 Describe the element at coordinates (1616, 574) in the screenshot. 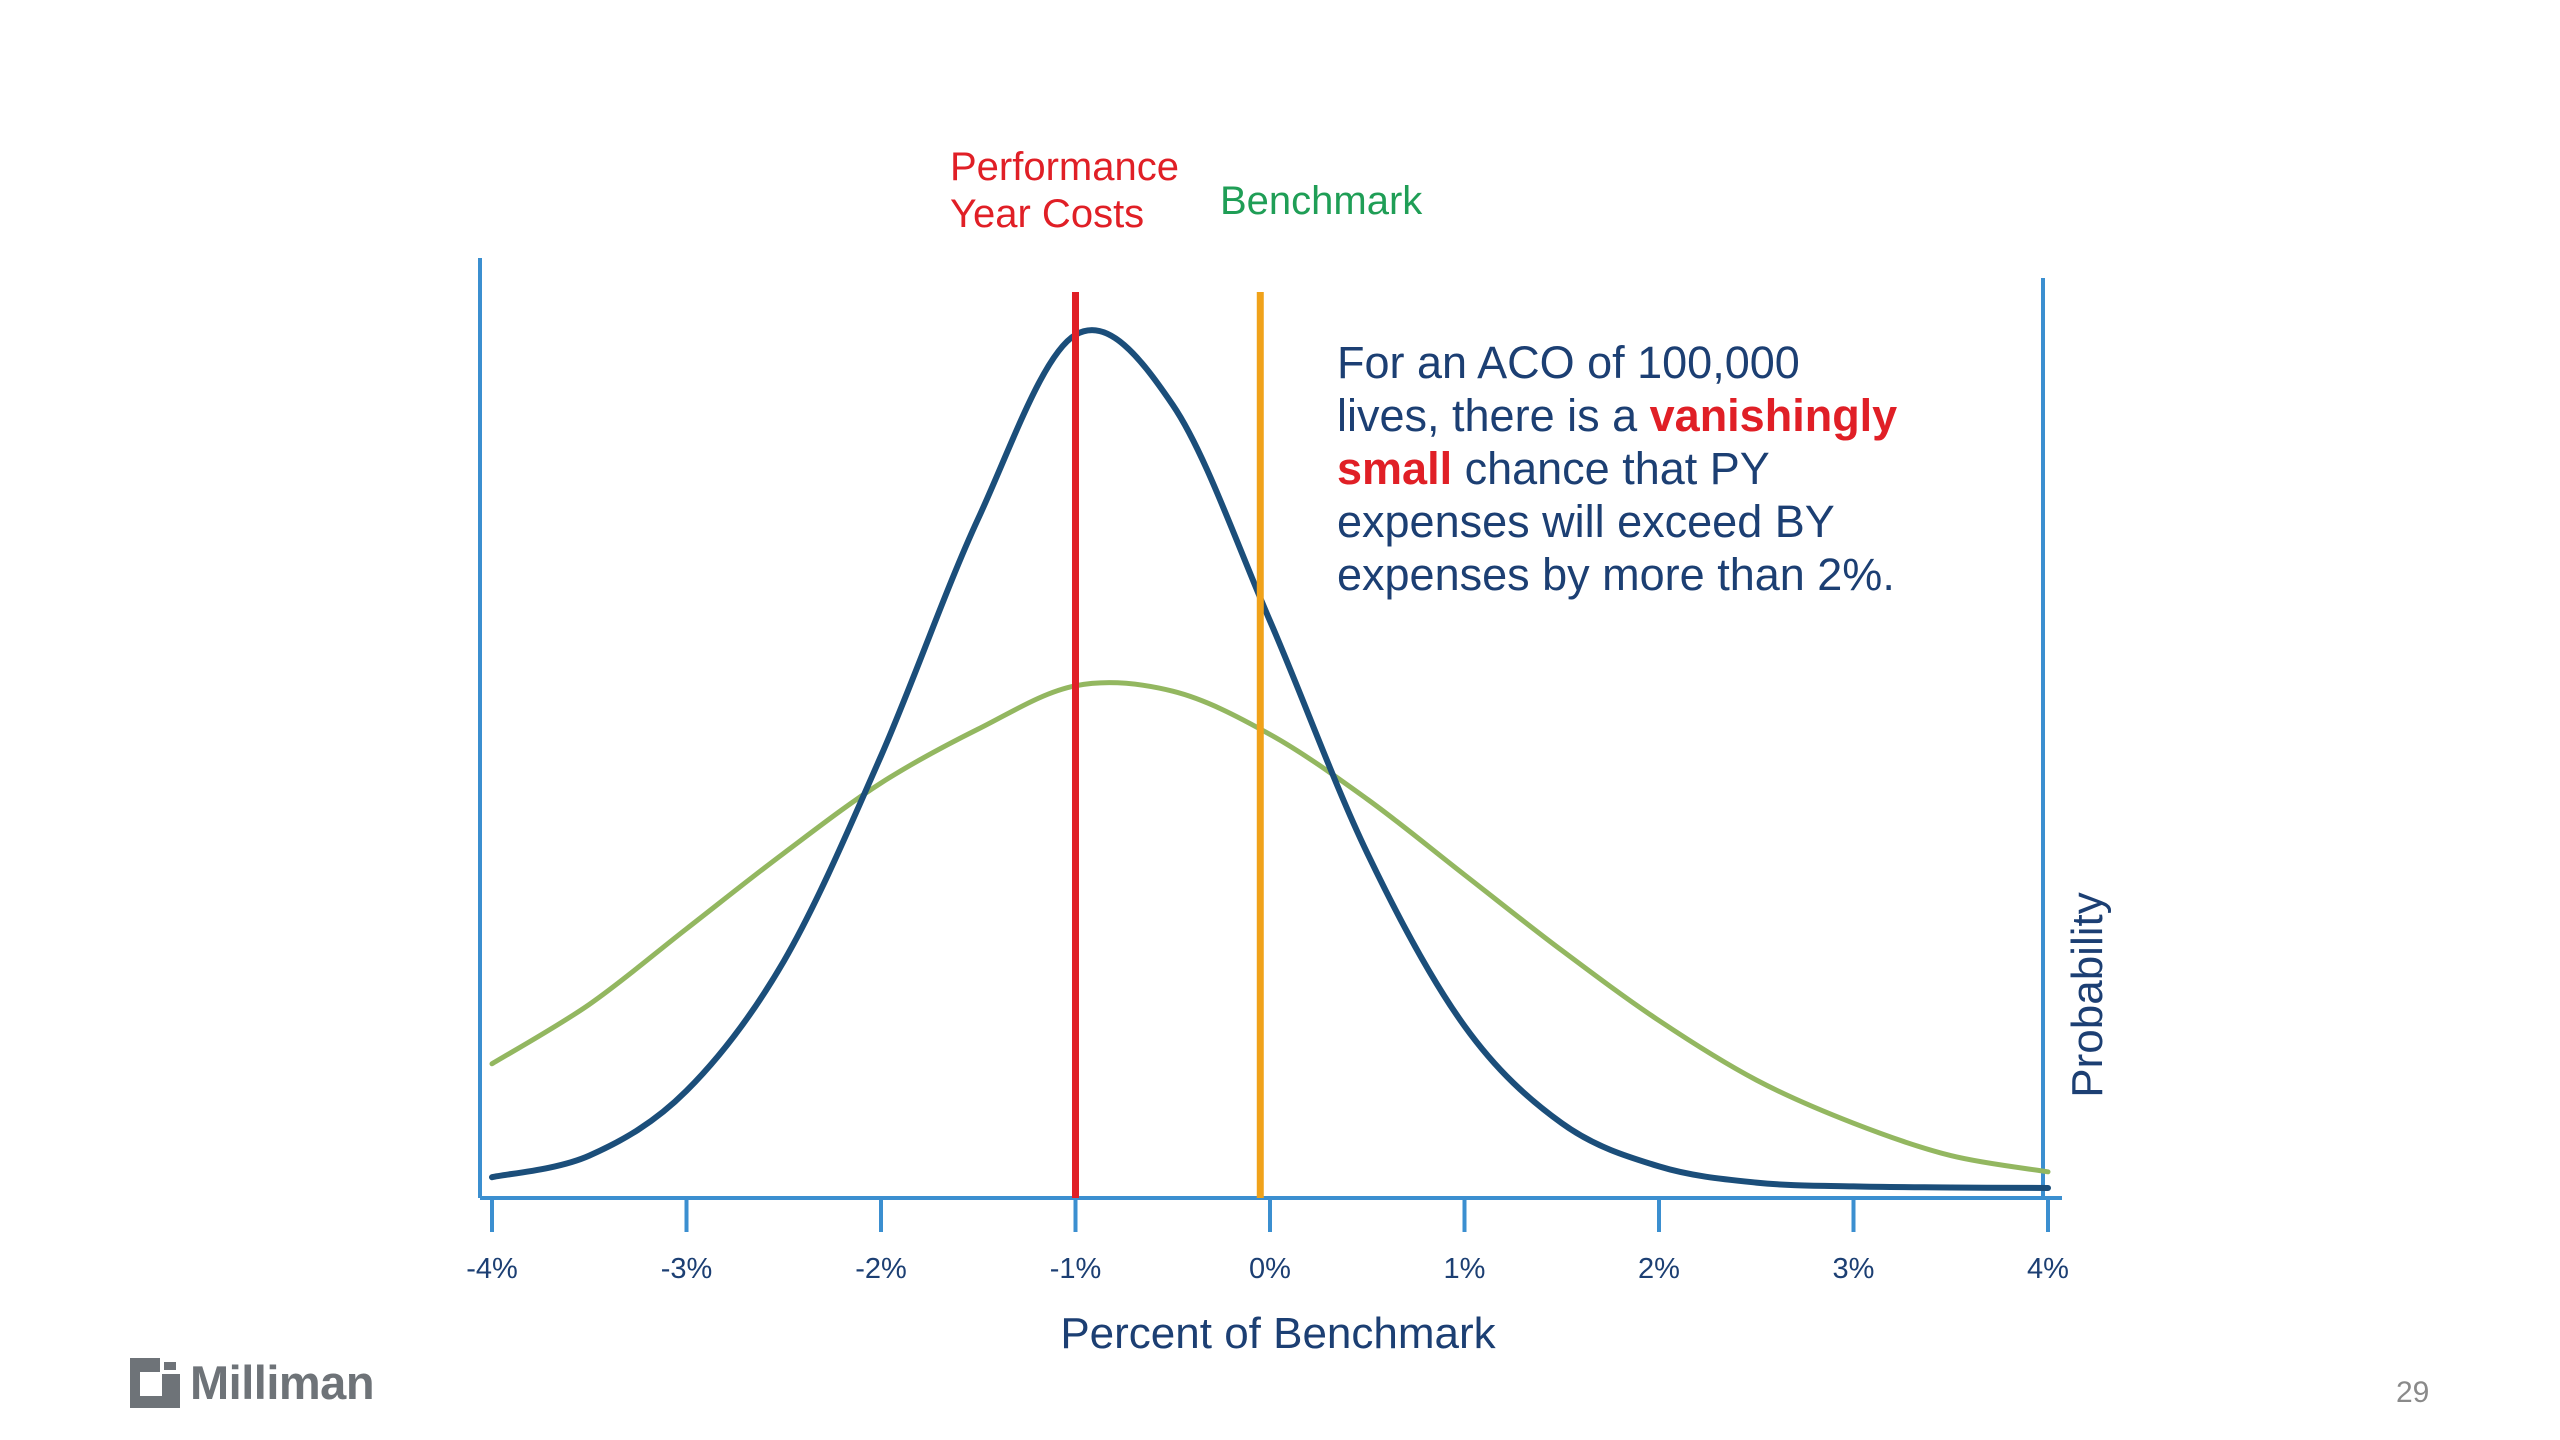

I see `annotation-line5: expenses by more than 2%.` at that location.